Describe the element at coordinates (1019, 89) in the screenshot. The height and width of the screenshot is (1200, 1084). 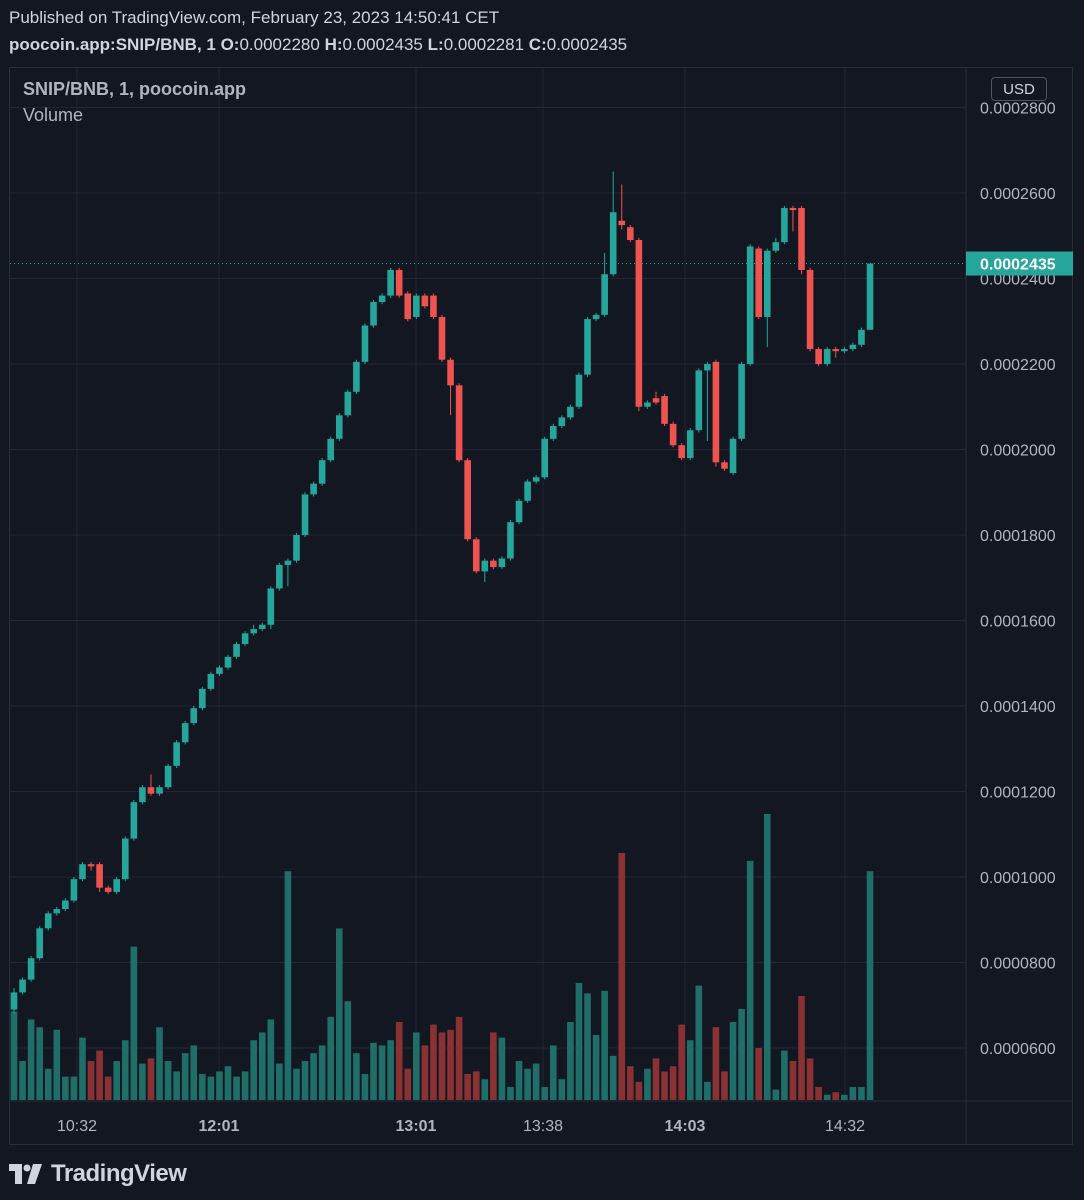
I see `currency-button: USD` at that location.